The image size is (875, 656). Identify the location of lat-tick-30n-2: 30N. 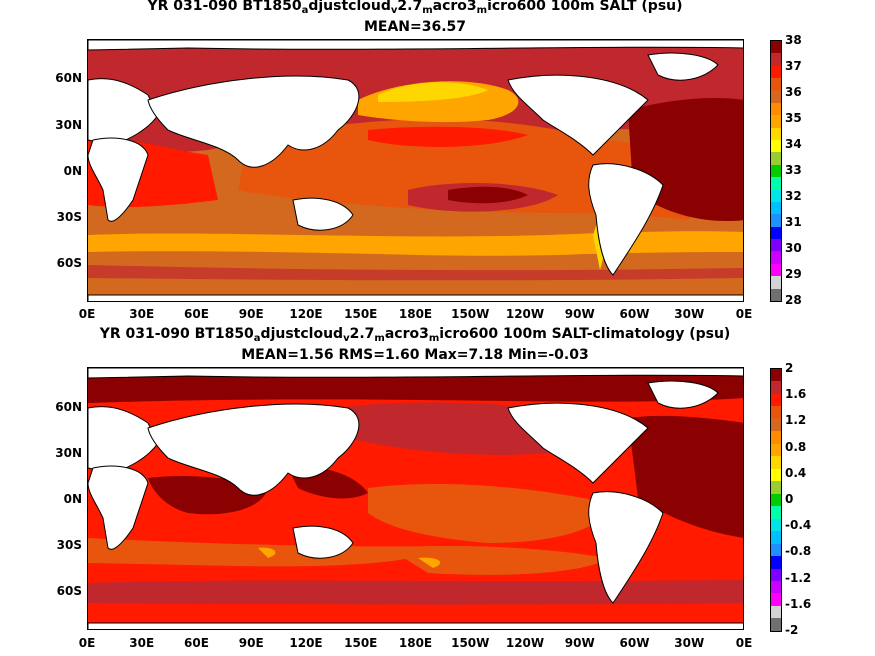
(68, 453).